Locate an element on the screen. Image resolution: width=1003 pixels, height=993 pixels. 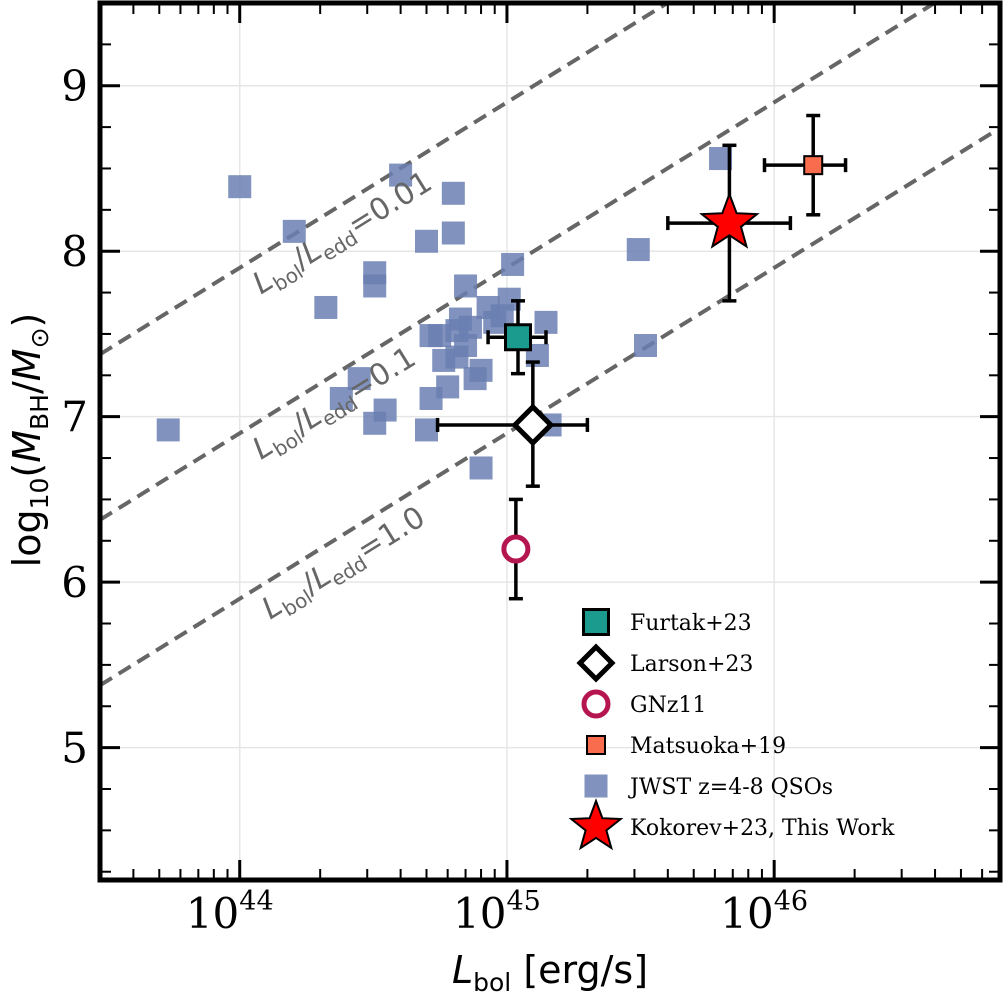
legend-label: Furtak+23 is located at coordinates (691, 623).